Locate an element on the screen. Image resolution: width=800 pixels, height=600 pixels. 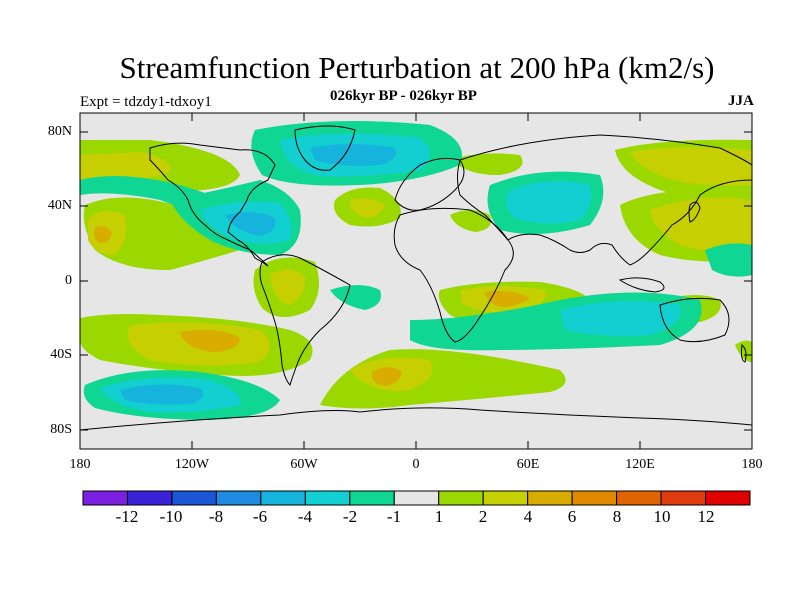
colorbar-label: -4 is located at coordinates (305, 516).